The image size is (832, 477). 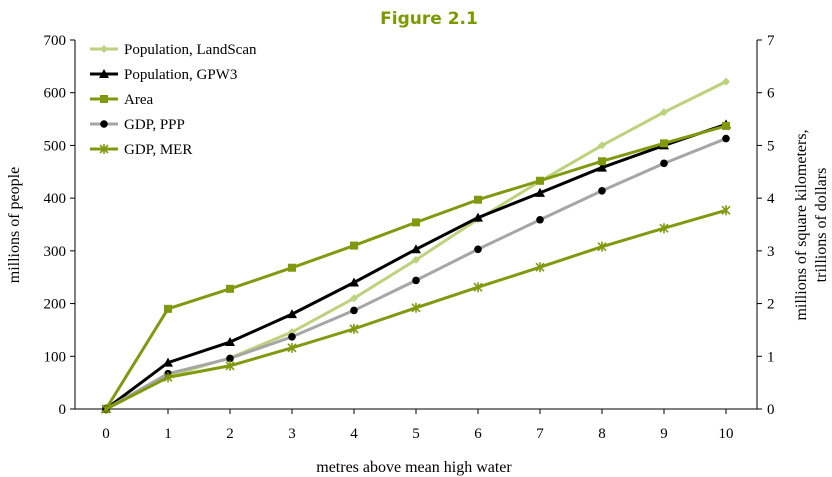 What do you see at coordinates (55, 357) in the screenshot?
I see `left-y-tick-label: 100` at bounding box center [55, 357].